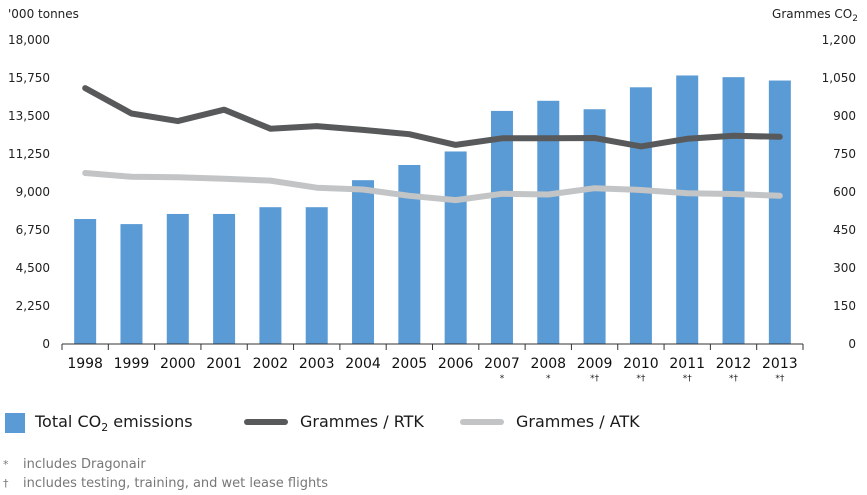  I want to click on x-tick-label: 2002, so click(271, 364).